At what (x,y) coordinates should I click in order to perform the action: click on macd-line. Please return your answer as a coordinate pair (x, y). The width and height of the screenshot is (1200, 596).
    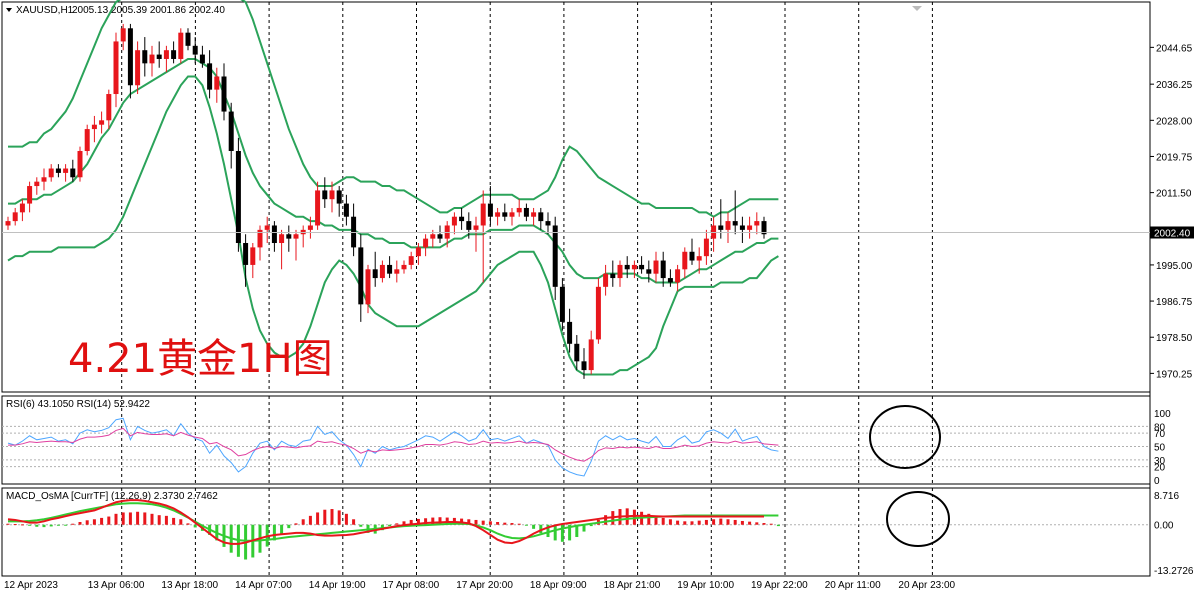
    Looking at the image, I should click on (385, 522).